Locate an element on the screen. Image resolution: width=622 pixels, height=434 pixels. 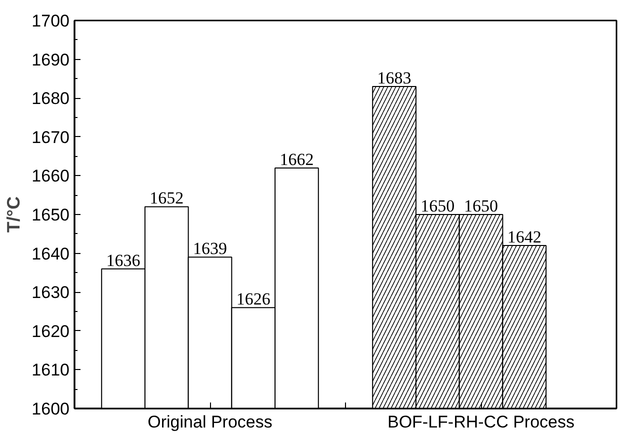
y-tick-label: 1620 is located at coordinates (51, 331).